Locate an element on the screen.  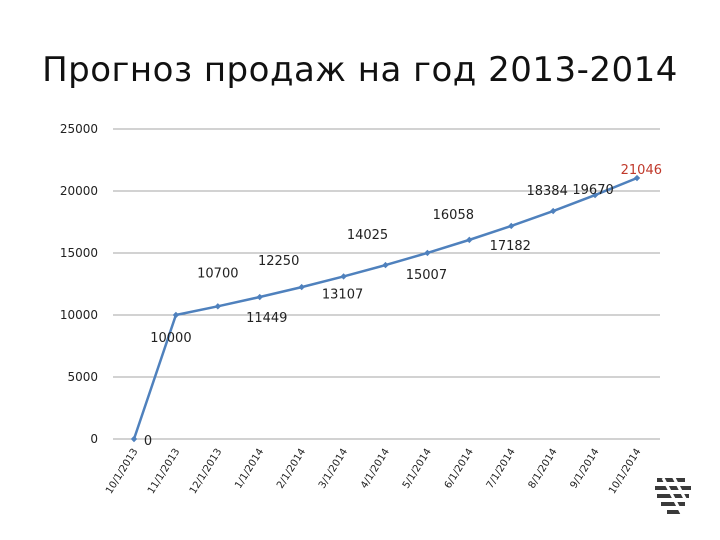
y-tick-label: 0 is located at coordinates (94, 439).